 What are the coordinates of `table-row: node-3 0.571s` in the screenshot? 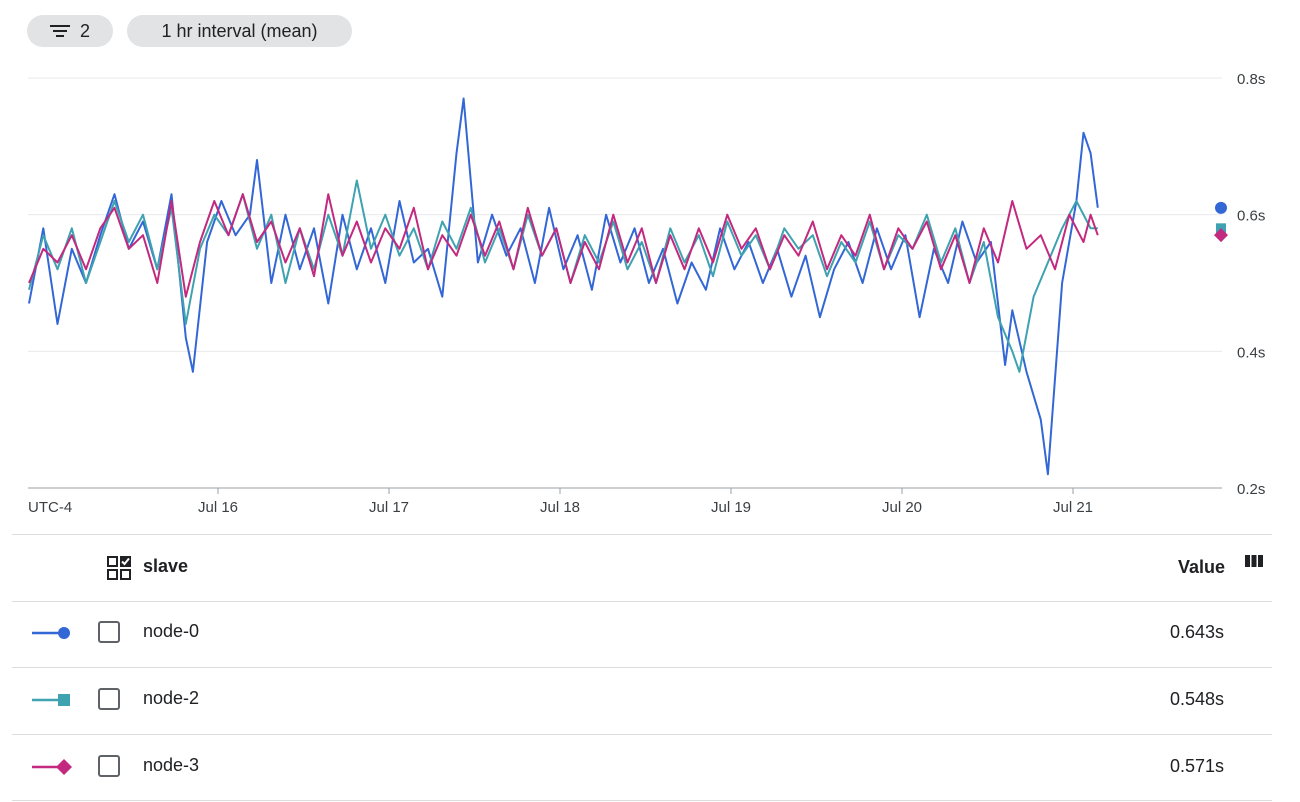 It's located at (650, 768).